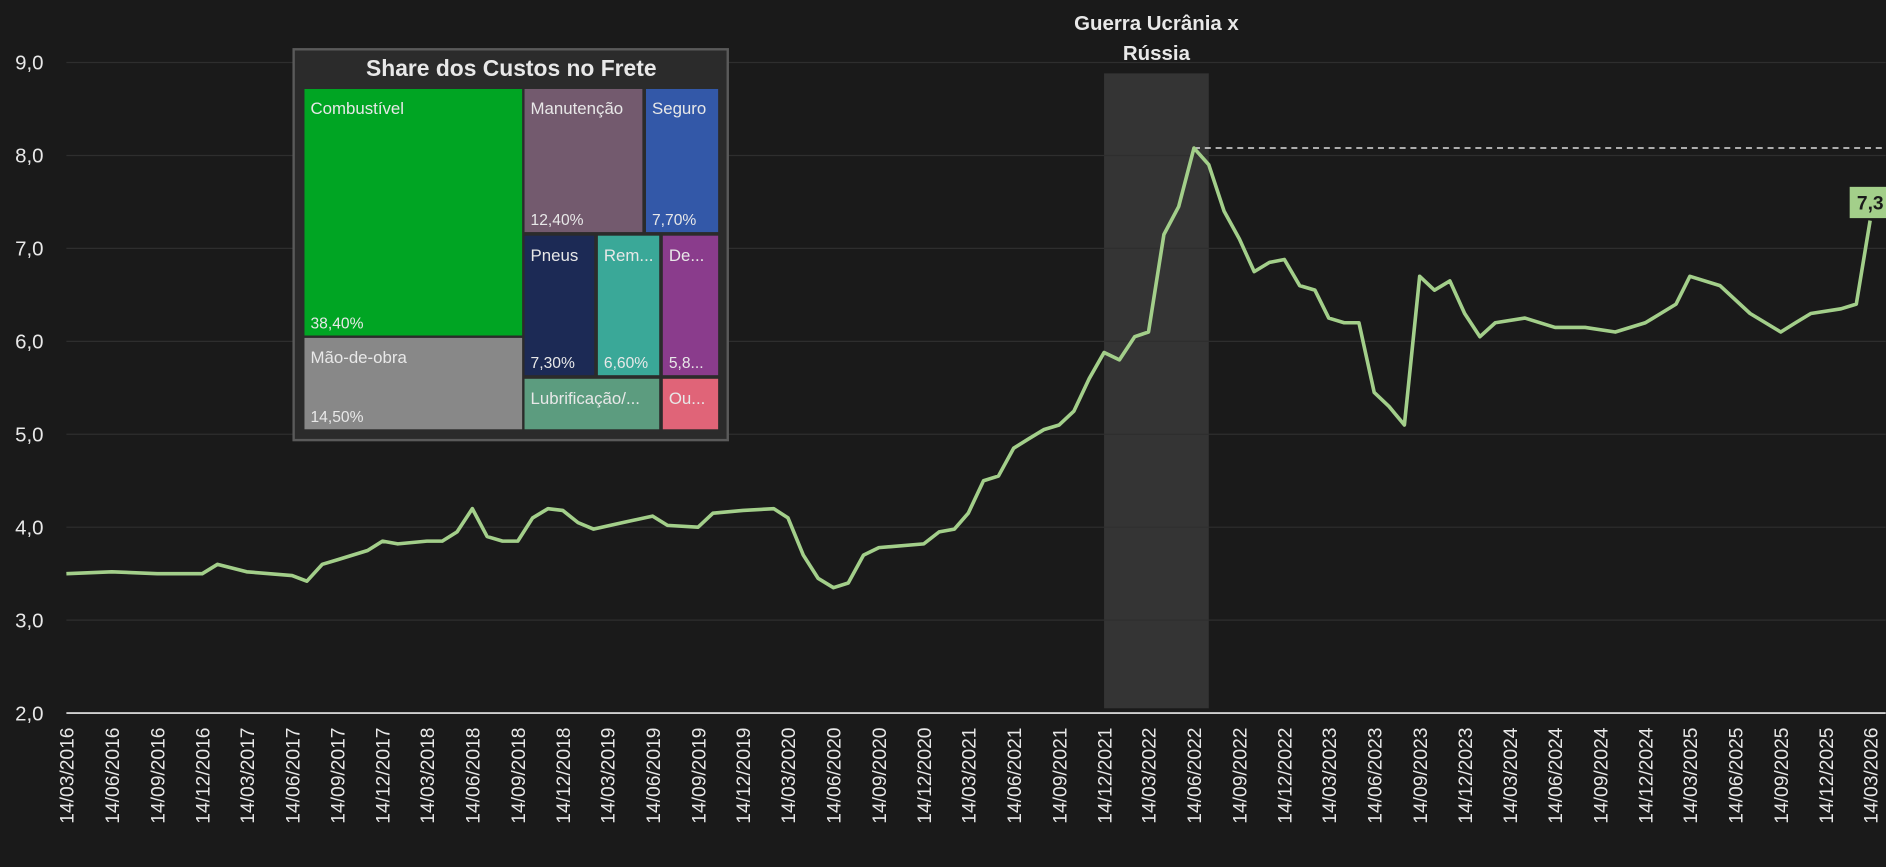 The image size is (1886, 867). I want to click on x-tick-label: 14/06/2021, so click(1015, 776).